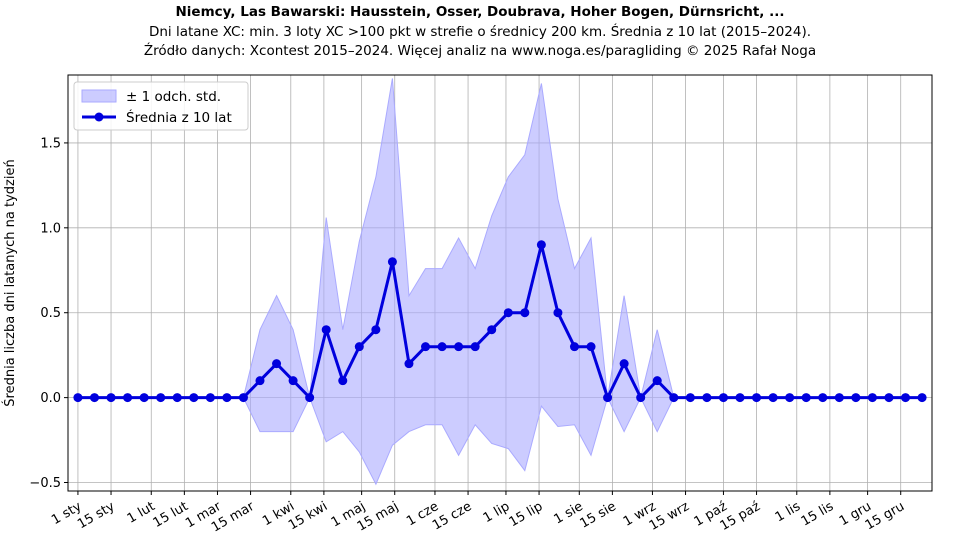 This screenshot has height=540, width=960. Describe the element at coordinates (99, 117) in the screenshot. I see `legend-line-marker` at that location.